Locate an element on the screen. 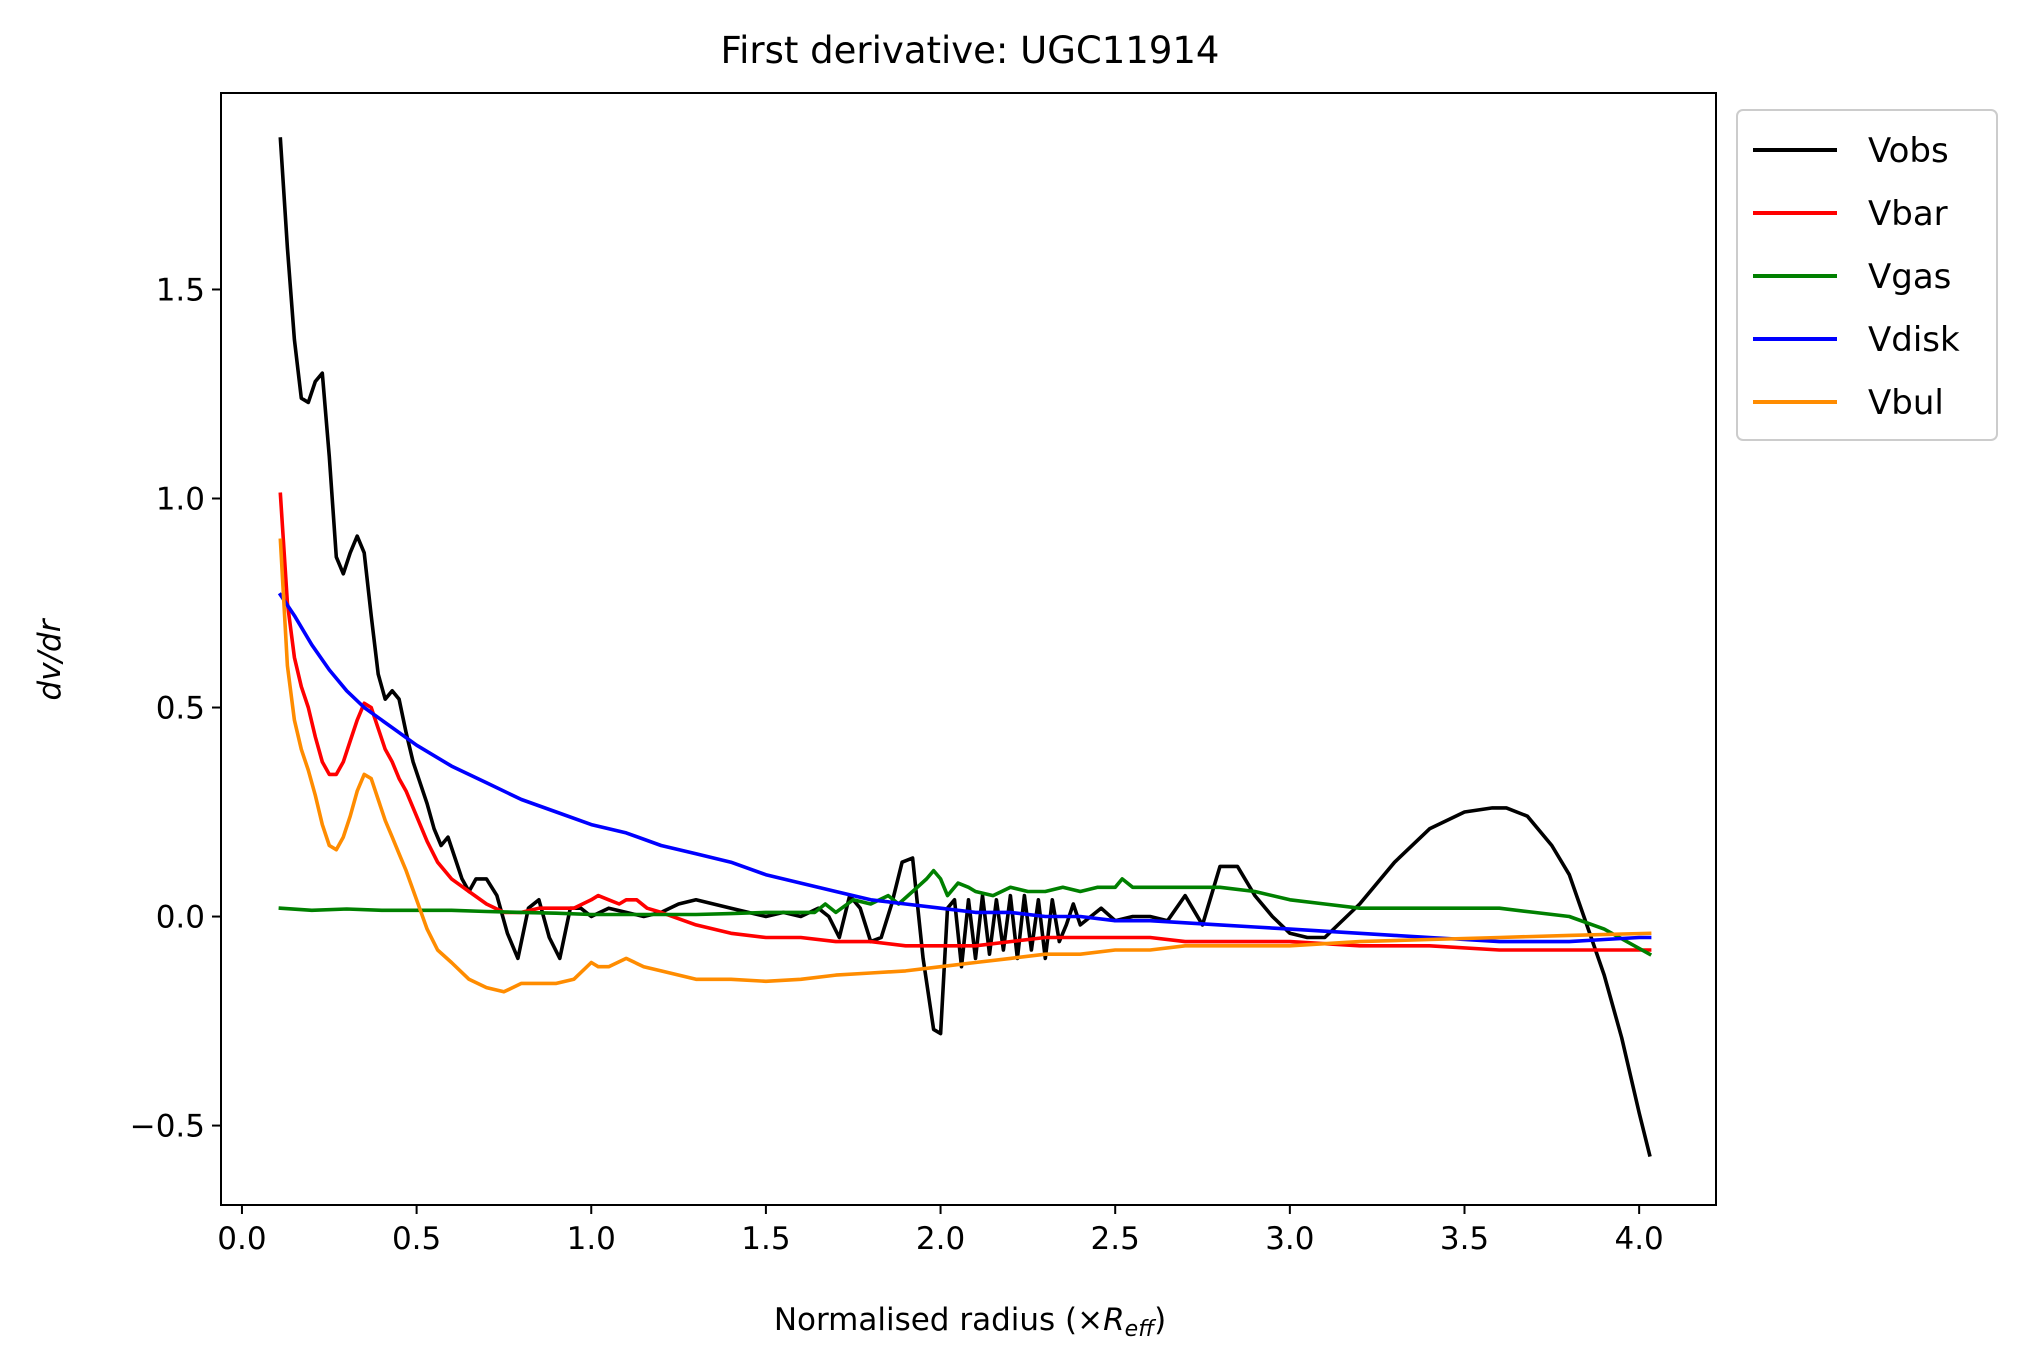 The height and width of the screenshot is (1362, 2020). legend: Vobs Vbar Vgas Vdisk Vbul is located at coordinates (1867, 275).